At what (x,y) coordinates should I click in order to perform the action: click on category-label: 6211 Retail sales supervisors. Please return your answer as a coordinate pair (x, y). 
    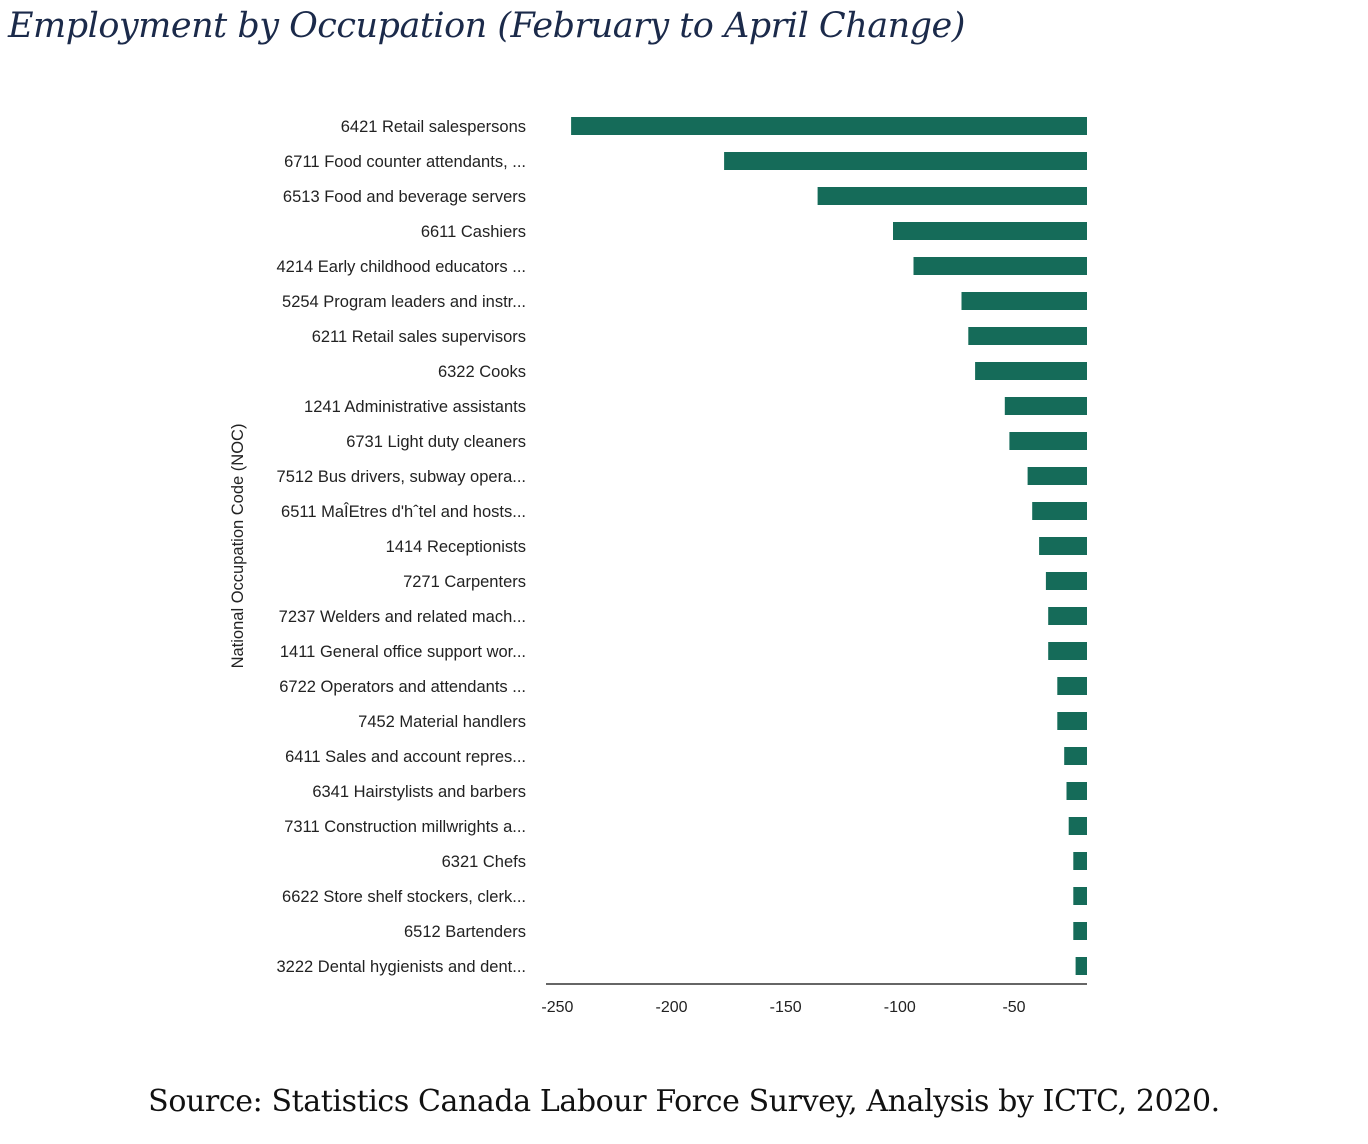
    Looking at the image, I should click on (419, 337).